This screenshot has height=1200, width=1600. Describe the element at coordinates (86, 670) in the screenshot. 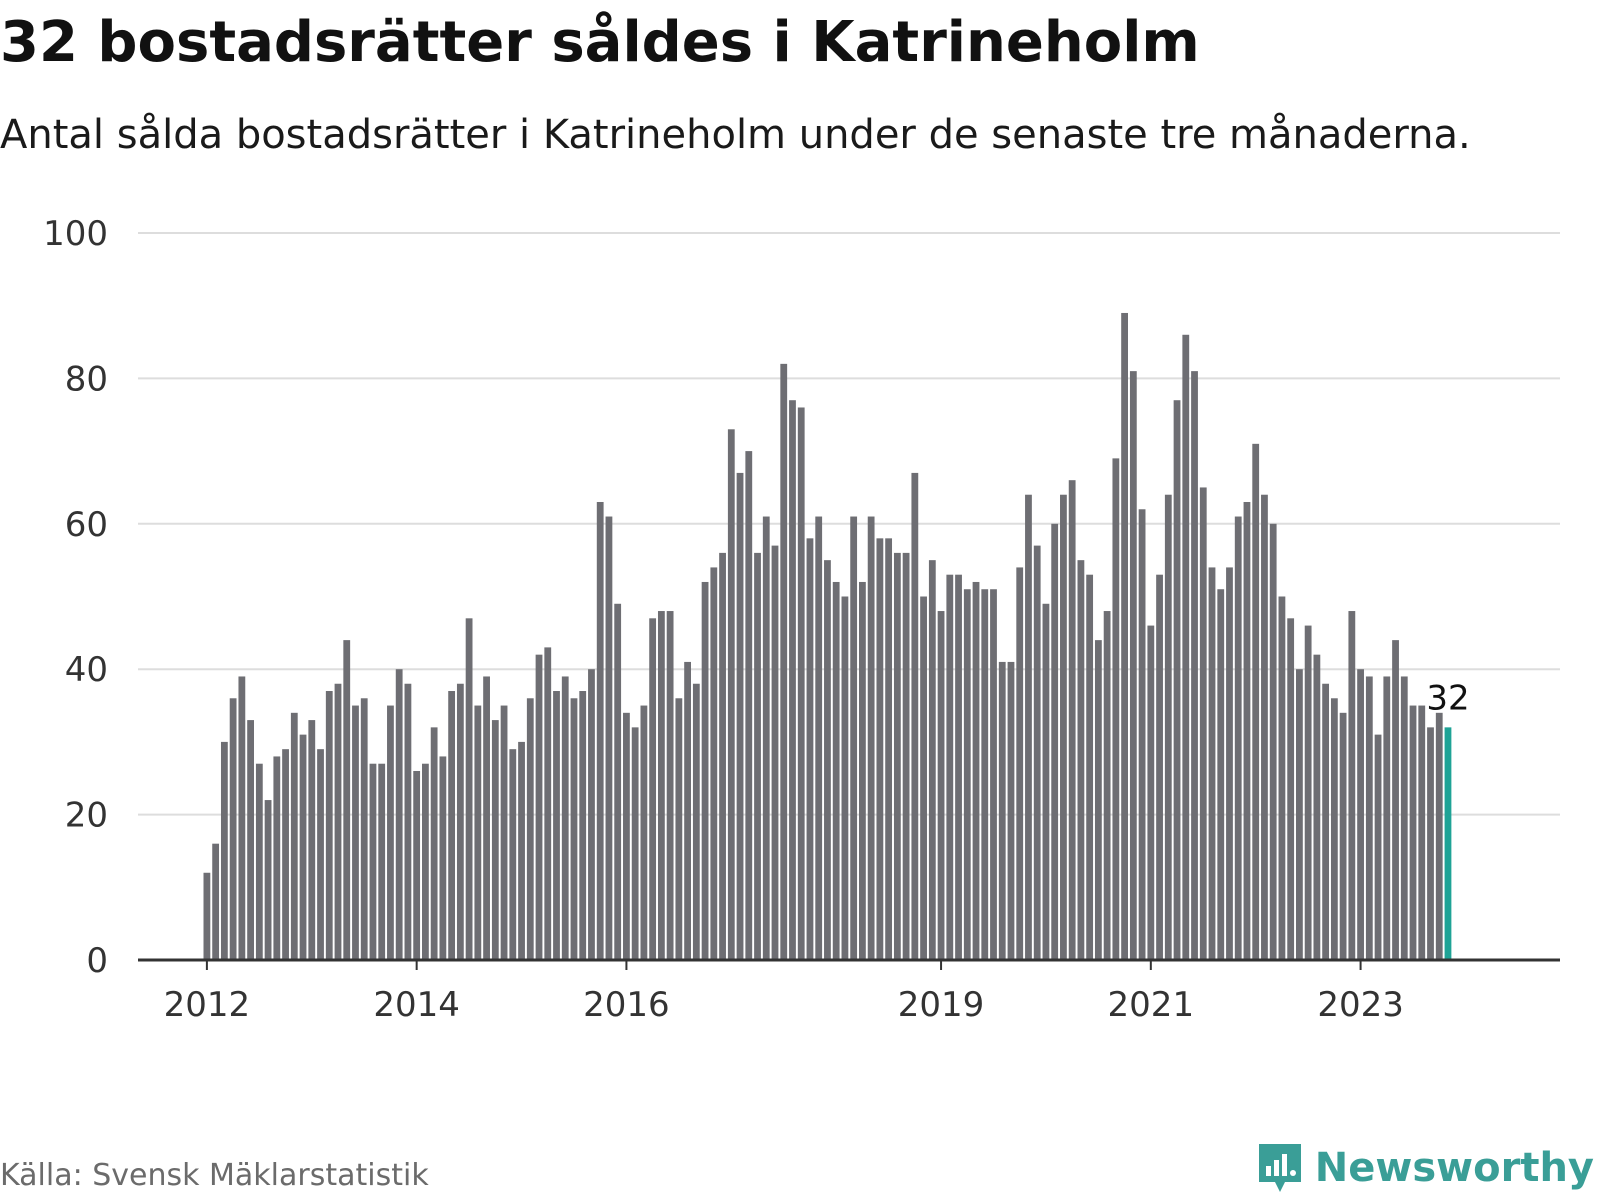

I see `y-tick-label: 40` at that location.